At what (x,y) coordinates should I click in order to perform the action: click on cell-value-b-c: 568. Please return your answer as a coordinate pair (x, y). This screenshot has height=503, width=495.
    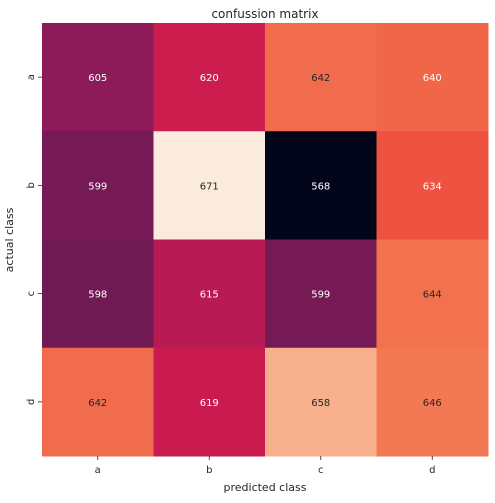
    Looking at the image, I should click on (320, 186).